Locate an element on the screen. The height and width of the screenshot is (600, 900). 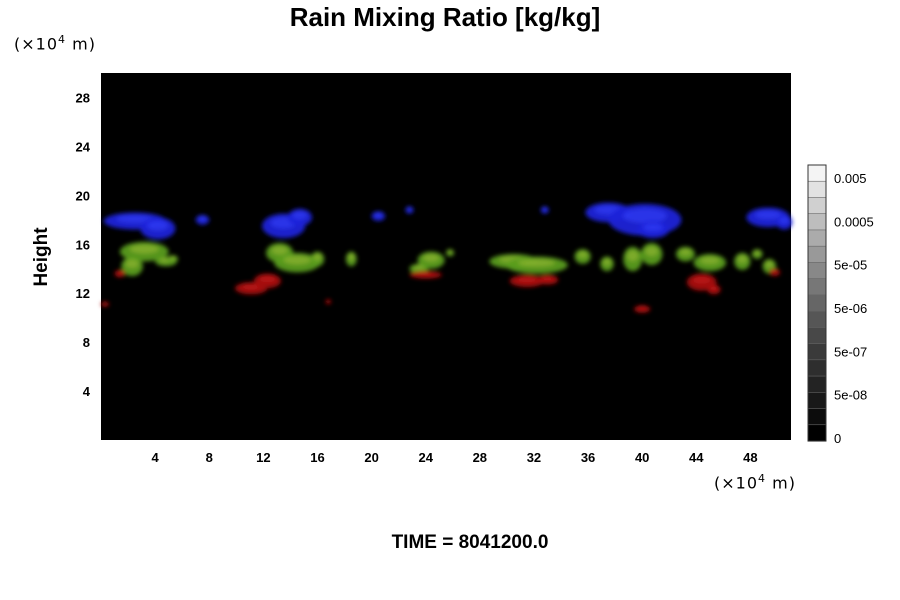
y-unit-suffix: m) is located at coordinates (81, 44).